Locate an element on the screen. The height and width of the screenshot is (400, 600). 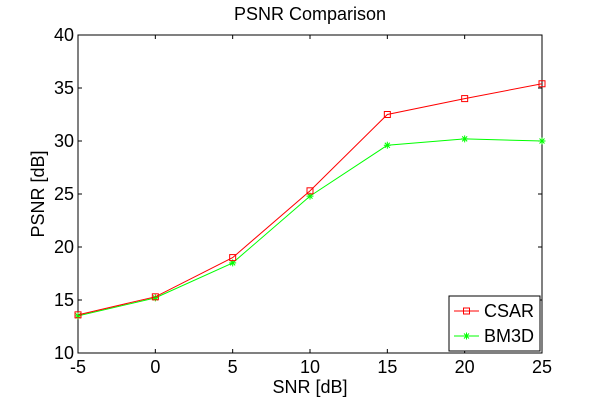
x-tick-label: 20 is located at coordinates (465, 367).